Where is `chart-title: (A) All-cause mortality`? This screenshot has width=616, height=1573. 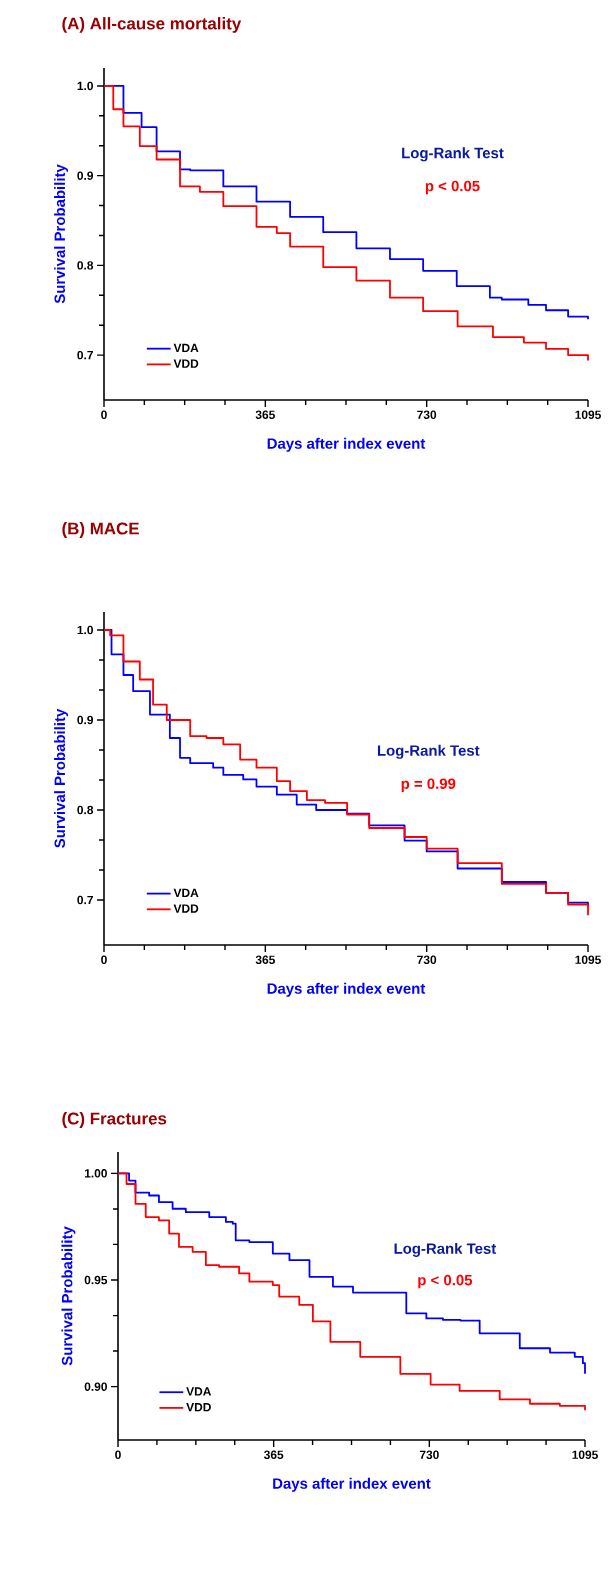
chart-title: (A) All-cause mortality is located at coordinates (152, 25).